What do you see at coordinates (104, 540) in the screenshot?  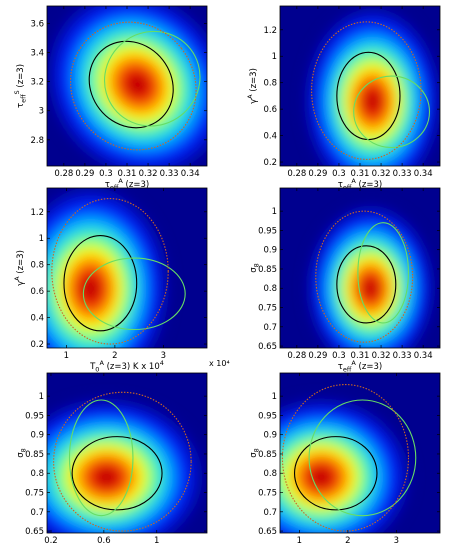 I see `x-tick-label: 0.6` at bounding box center [104, 540].